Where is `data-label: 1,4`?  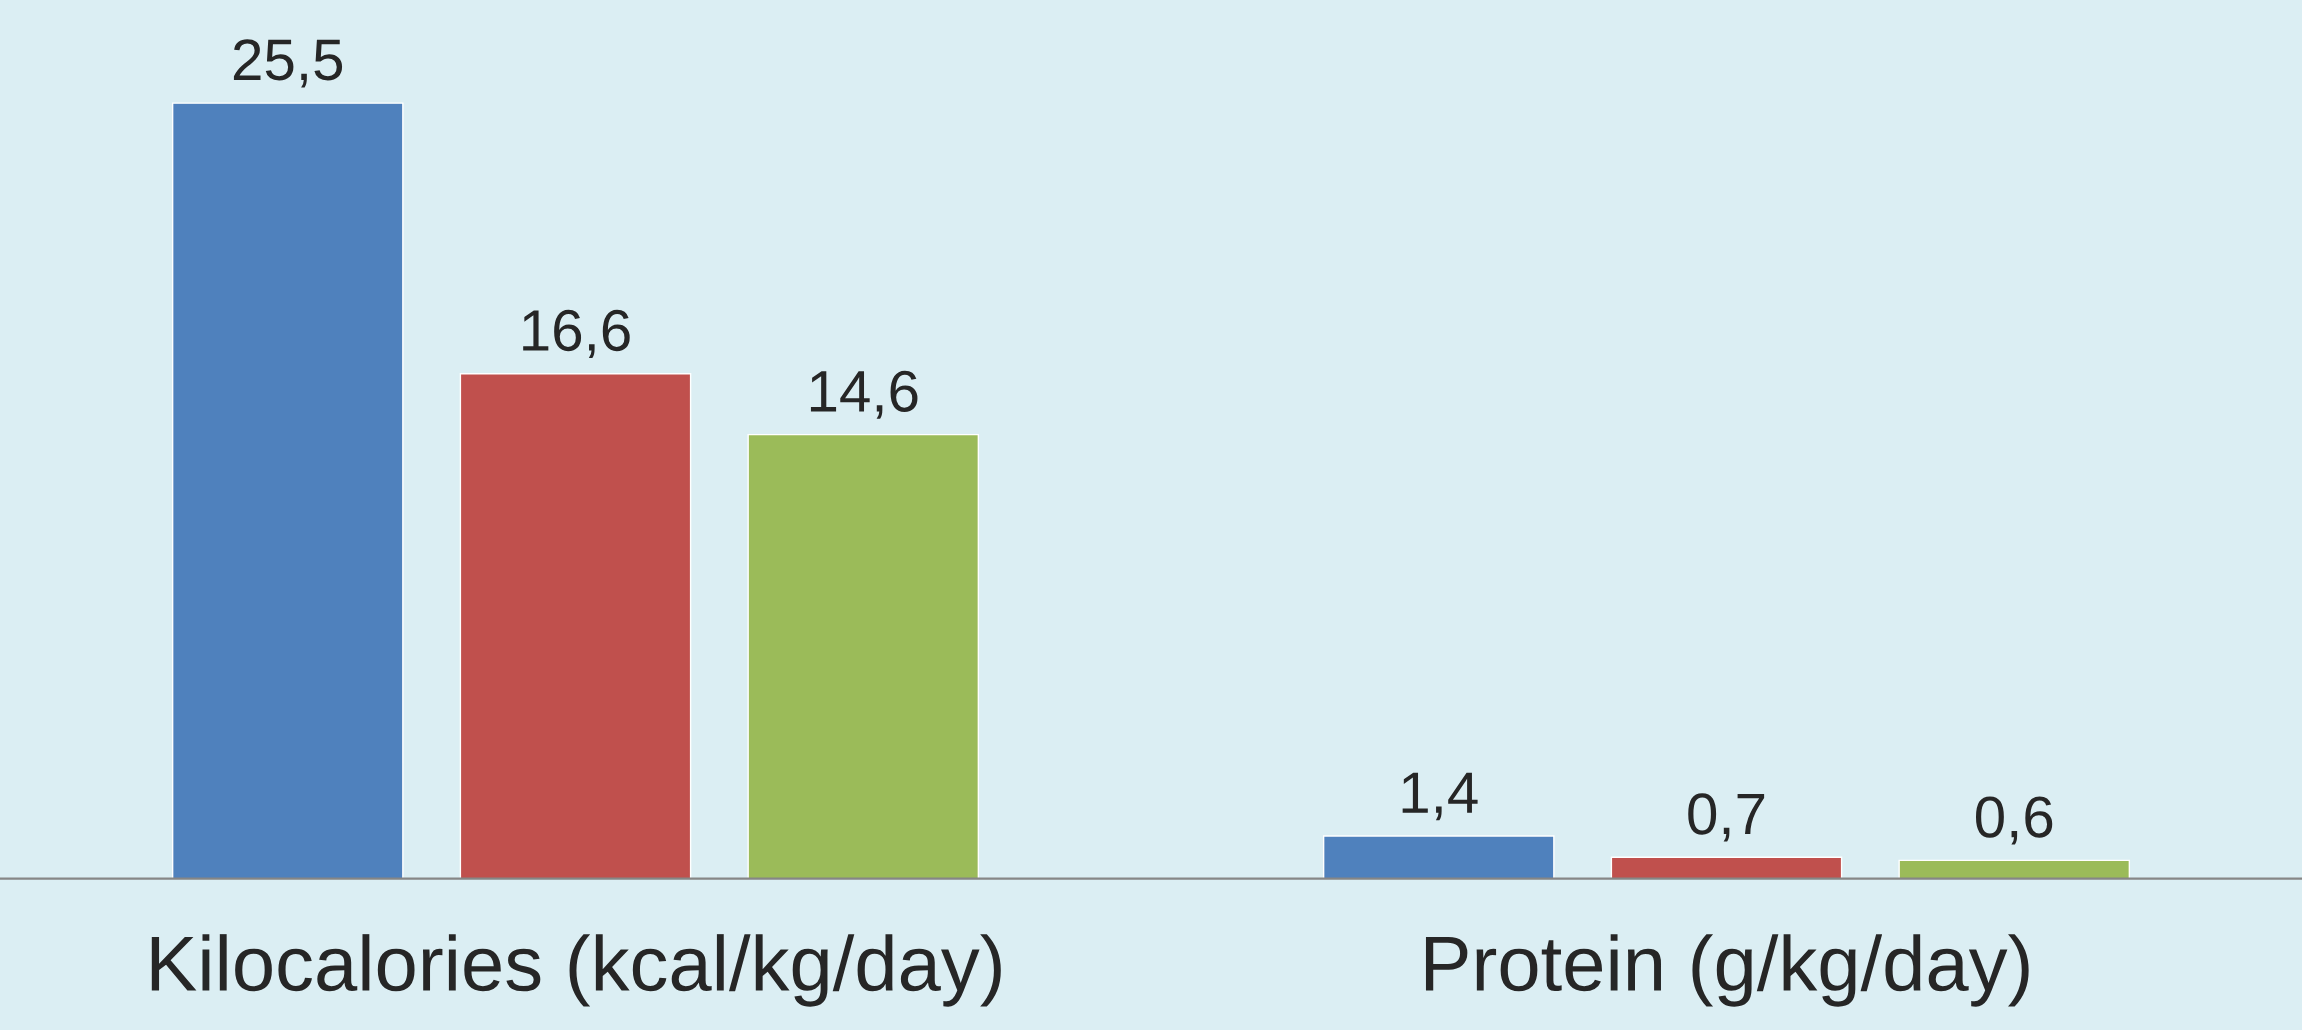 data-label: 1,4 is located at coordinates (1440, 796).